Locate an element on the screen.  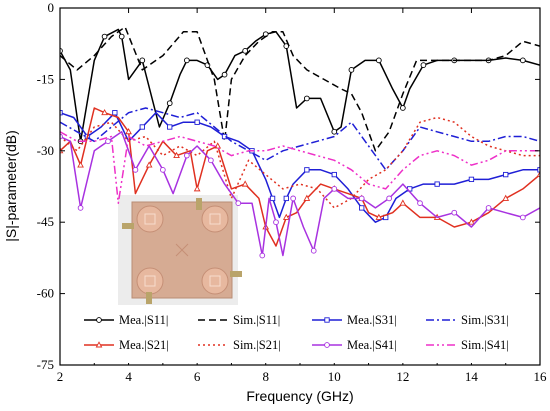
y-tick-label: -30 is located at coordinates (45, 150).